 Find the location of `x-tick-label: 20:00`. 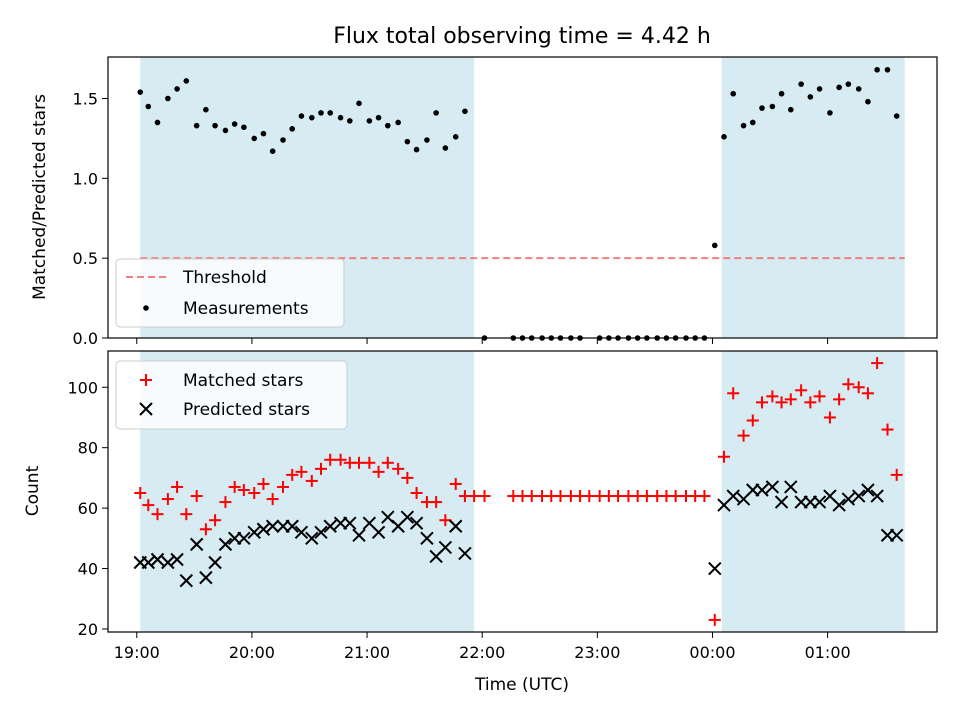

x-tick-label: 20:00 is located at coordinates (252, 652).